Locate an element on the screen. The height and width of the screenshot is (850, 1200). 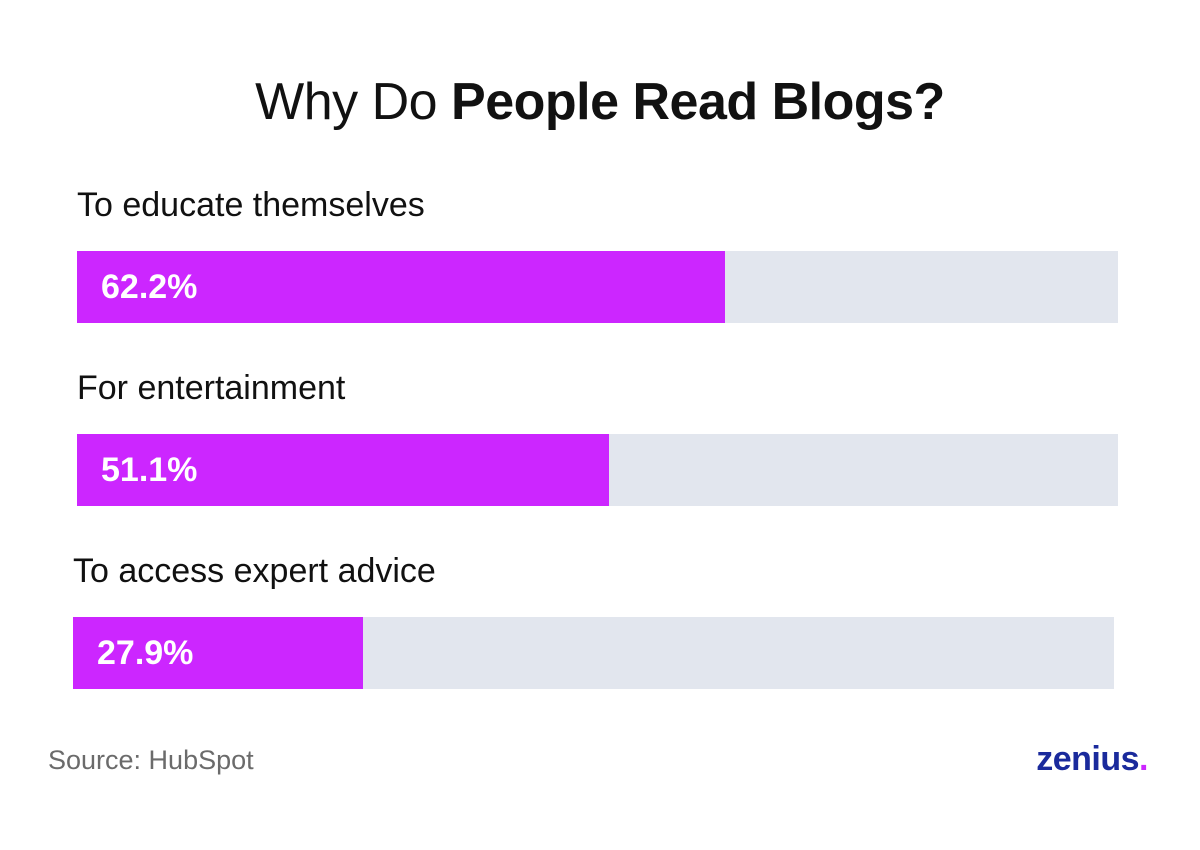
logo-text: zenius is located at coordinates (1088, 759).